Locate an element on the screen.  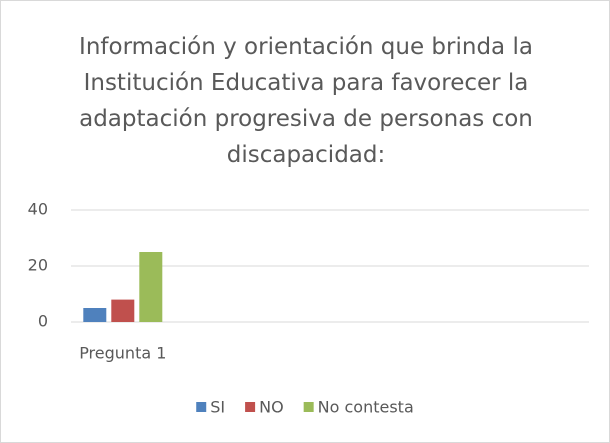
y-tick-label: 0 is located at coordinates (43, 321).